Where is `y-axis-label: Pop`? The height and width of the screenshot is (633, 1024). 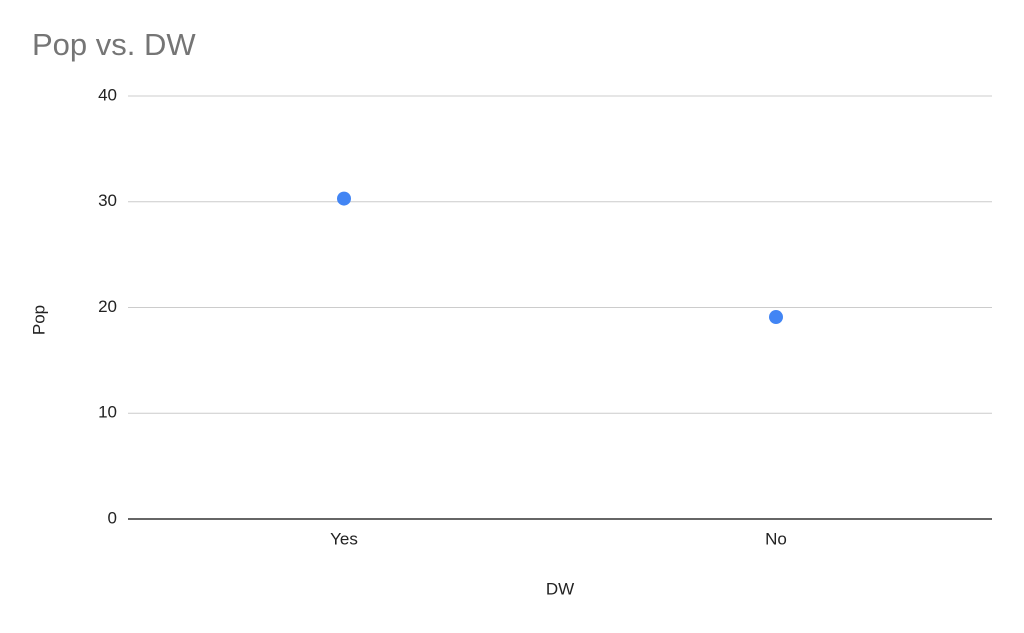 y-axis-label: Pop is located at coordinates (38, 320).